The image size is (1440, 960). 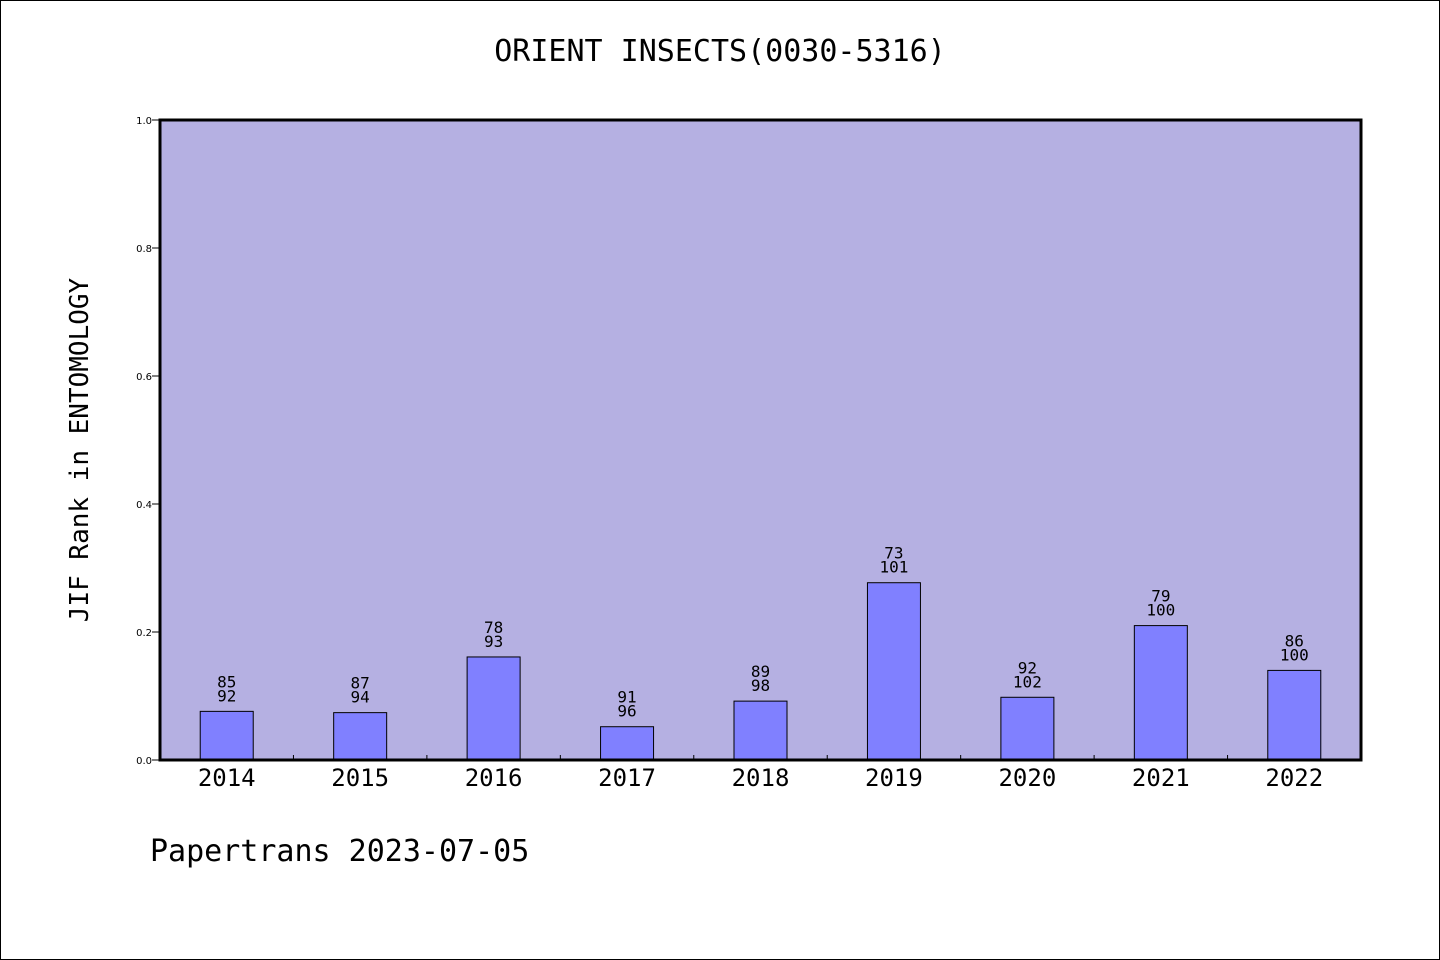 What do you see at coordinates (360, 697) in the screenshot?
I see `bar-label-bottom: 94` at bounding box center [360, 697].